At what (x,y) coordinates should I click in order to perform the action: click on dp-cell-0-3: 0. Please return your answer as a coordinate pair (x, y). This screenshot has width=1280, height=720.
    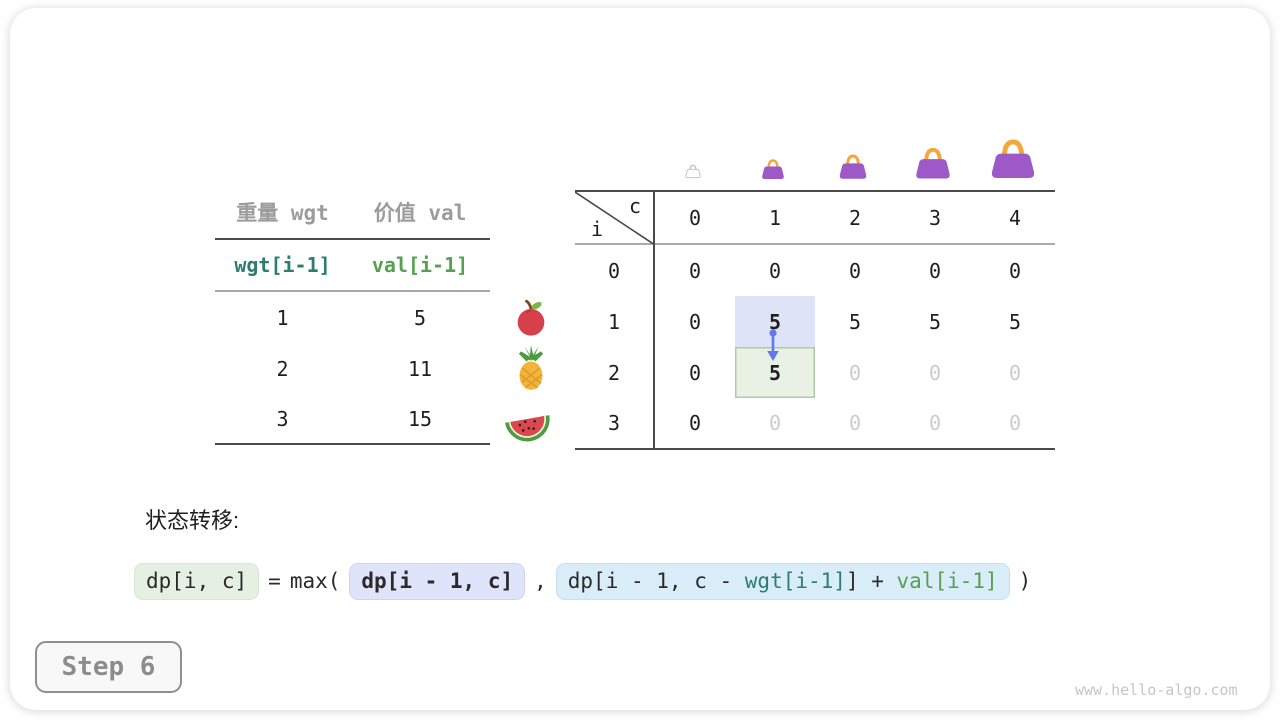
    Looking at the image, I should click on (935, 270).